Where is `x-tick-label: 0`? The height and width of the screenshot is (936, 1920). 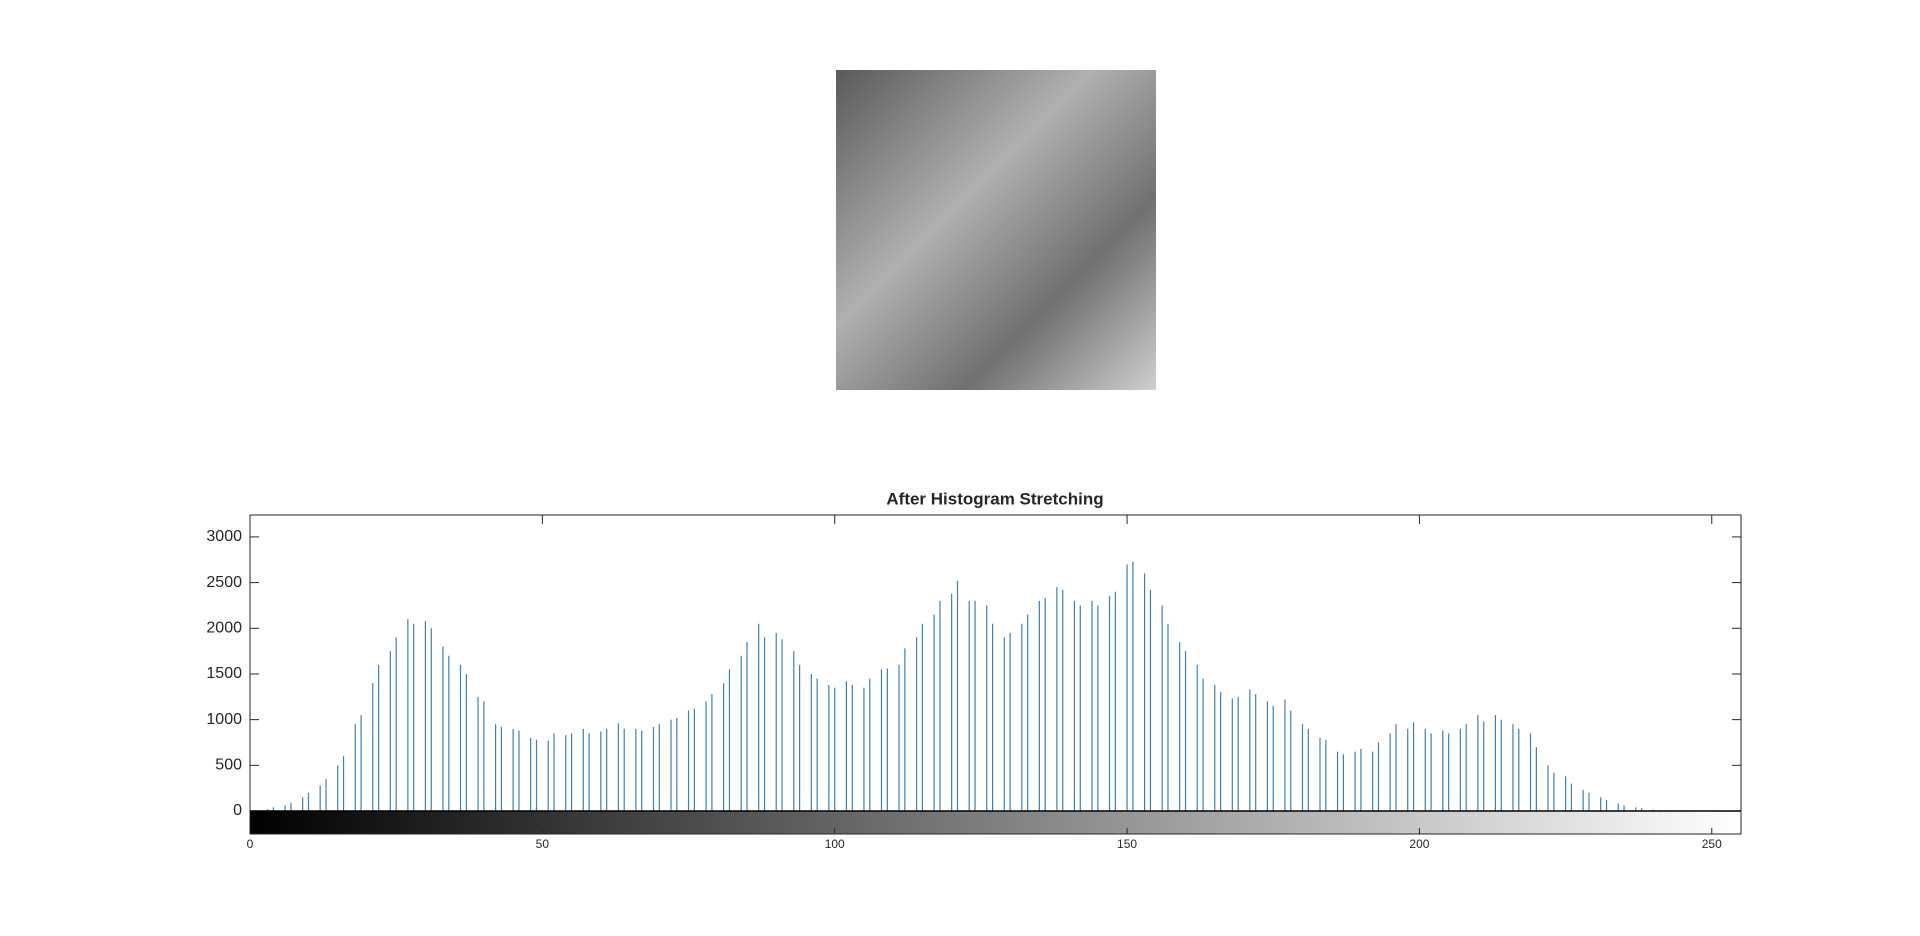
x-tick-label: 0 is located at coordinates (250, 844).